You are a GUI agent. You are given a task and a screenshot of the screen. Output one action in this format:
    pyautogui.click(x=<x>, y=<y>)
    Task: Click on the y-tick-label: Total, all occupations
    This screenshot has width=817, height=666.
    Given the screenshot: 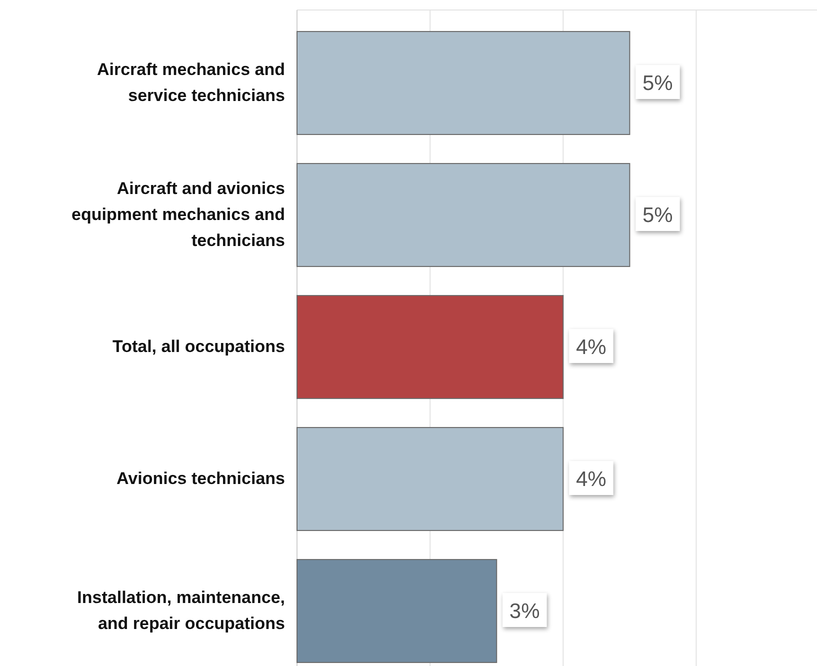 What is the action you would take?
    pyautogui.click(x=198, y=346)
    